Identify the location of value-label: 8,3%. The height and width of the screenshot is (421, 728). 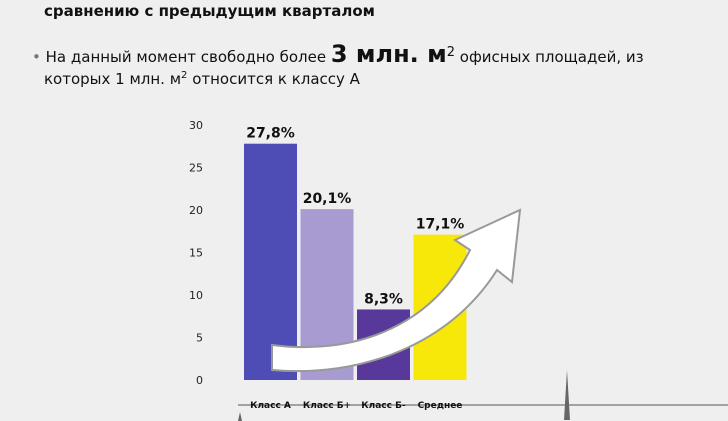
(383, 299).